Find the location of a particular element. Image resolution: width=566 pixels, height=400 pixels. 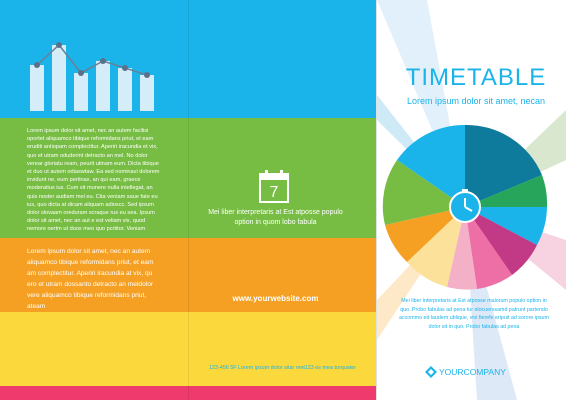

chart-points is located at coordinates (92, 60).